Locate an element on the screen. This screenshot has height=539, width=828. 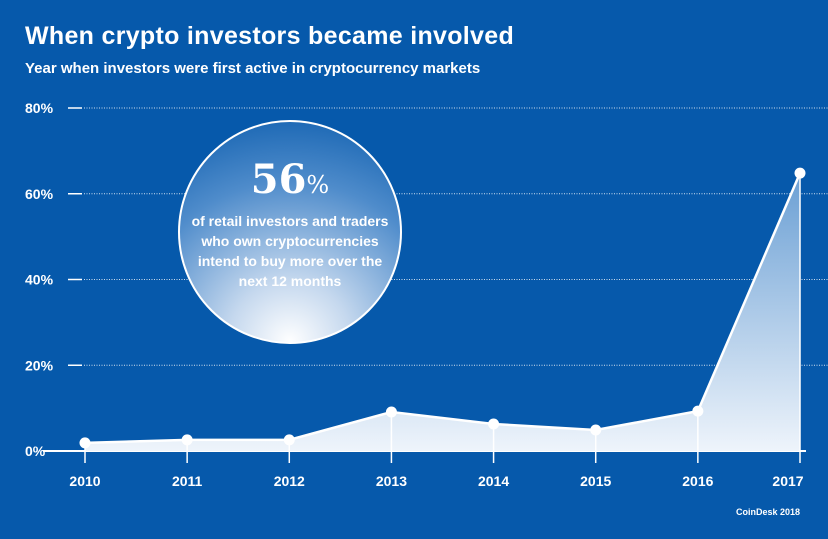
x-tick-label: 2010 is located at coordinates (84, 481).